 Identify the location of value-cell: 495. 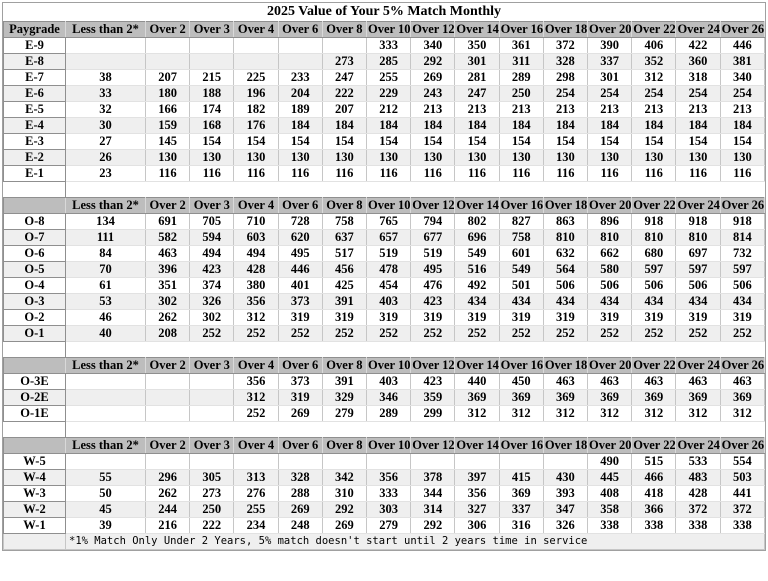
(433, 269).